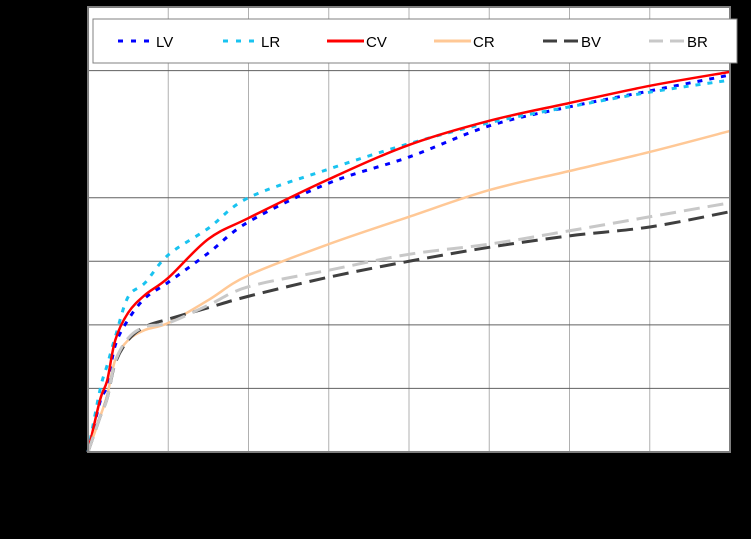  I want to click on legend-label-lr: LR, so click(270, 42).